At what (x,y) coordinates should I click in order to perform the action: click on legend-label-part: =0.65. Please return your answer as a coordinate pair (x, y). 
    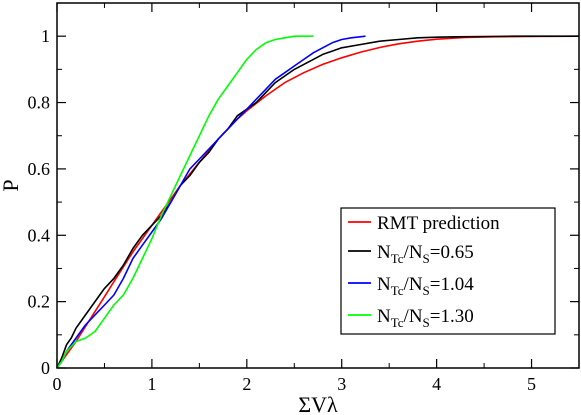
    Looking at the image, I should click on (452, 252).